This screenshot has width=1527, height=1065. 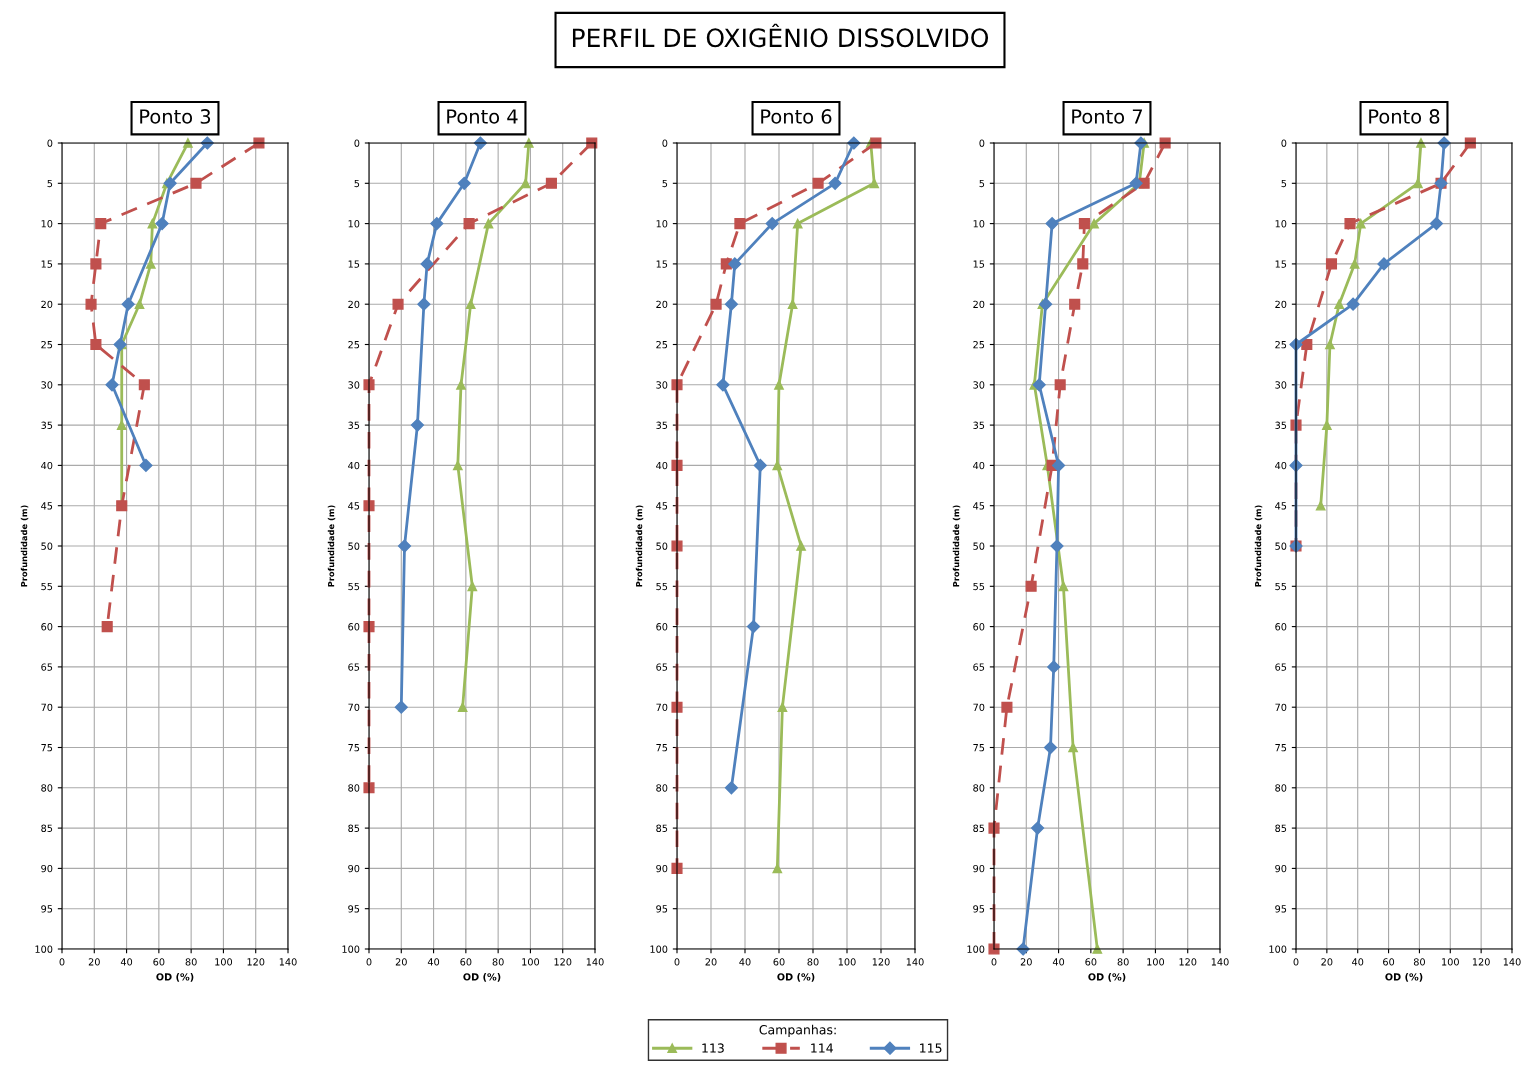 What do you see at coordinates (931, 1048) in the screenshot?
I see `legend-label: 115` at bounding box center [931, 1048].